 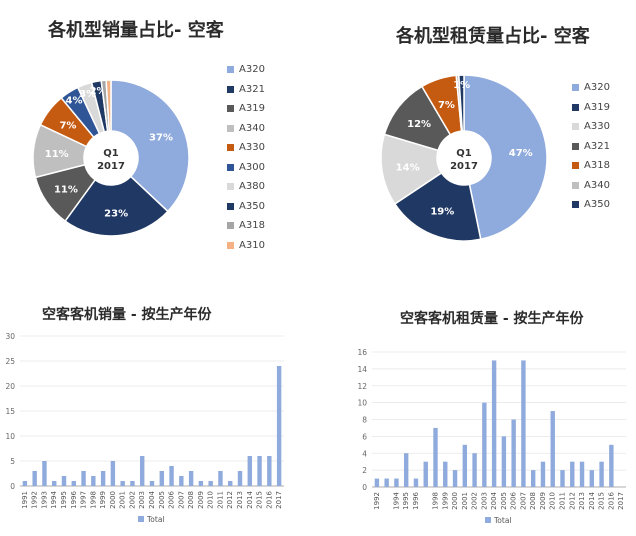 I want to click on legend-item: A321, so click(x=591, y=147).